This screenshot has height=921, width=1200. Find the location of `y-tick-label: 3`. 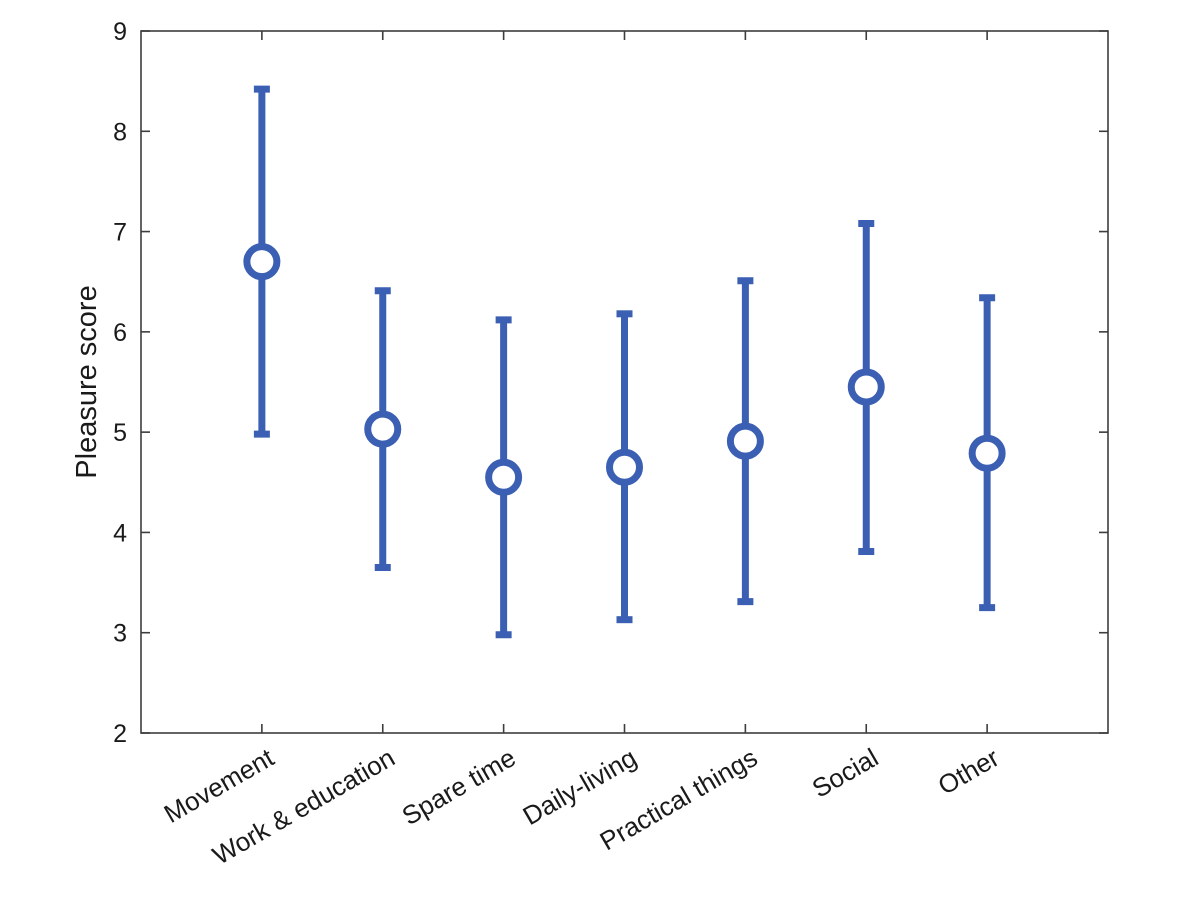

y-tick-label: 3 is located at coordinates (120, 634).